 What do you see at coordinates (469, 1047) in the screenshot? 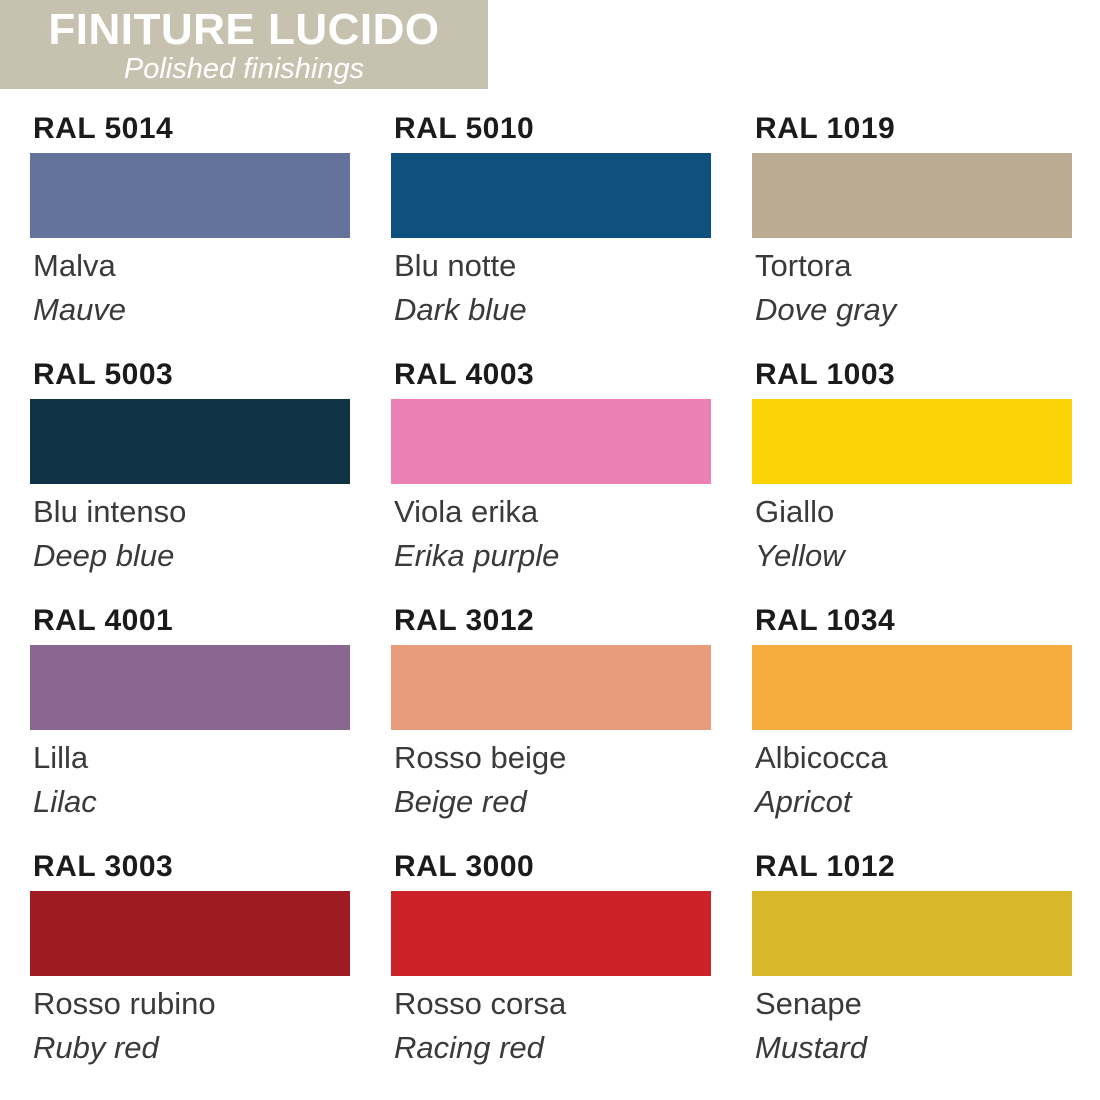
I see `color-name-english: Racing red` at bounding box center [469, 1047].